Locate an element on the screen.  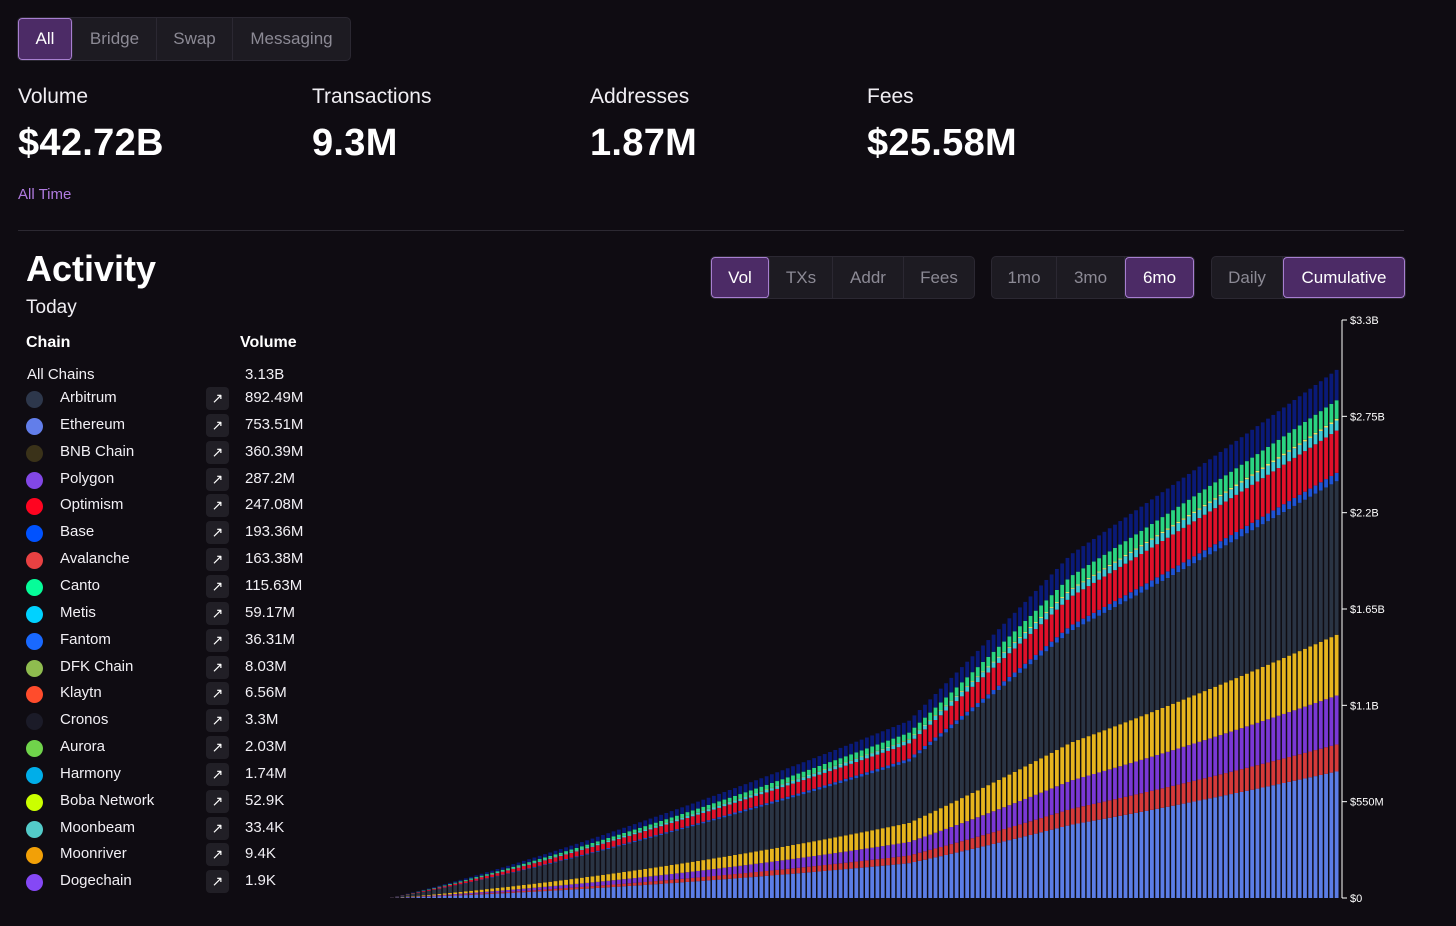
tab-swap: Swap is located at coordinates (195, 39).